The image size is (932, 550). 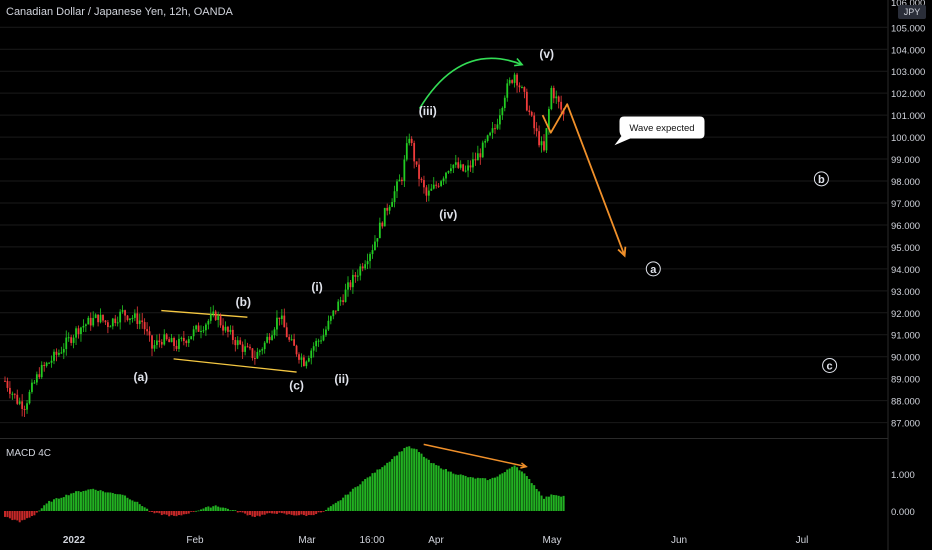 What do you see at coordinates (284, 484) in the screenshot?
I see `macd-histogram` at bounding box center [284, 484].